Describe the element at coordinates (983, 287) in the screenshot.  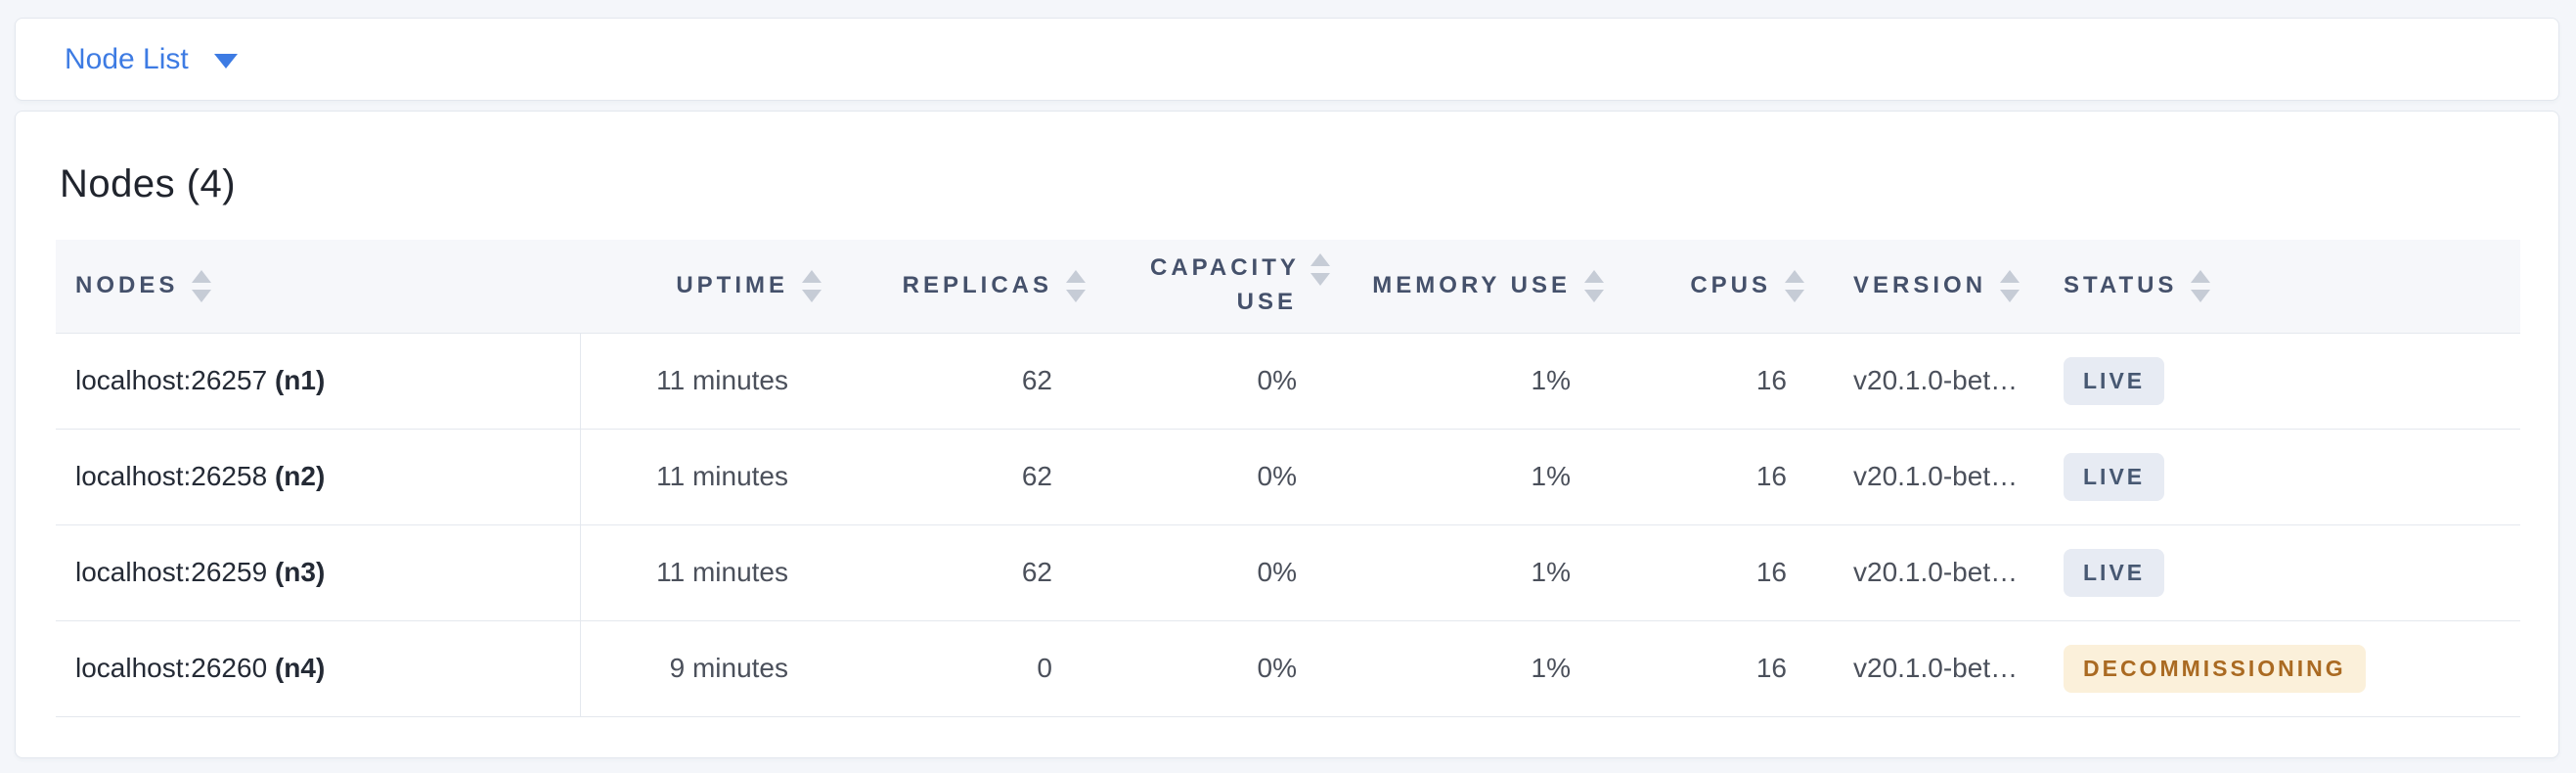
I see `column-header-replicas: Replicas` at that location.